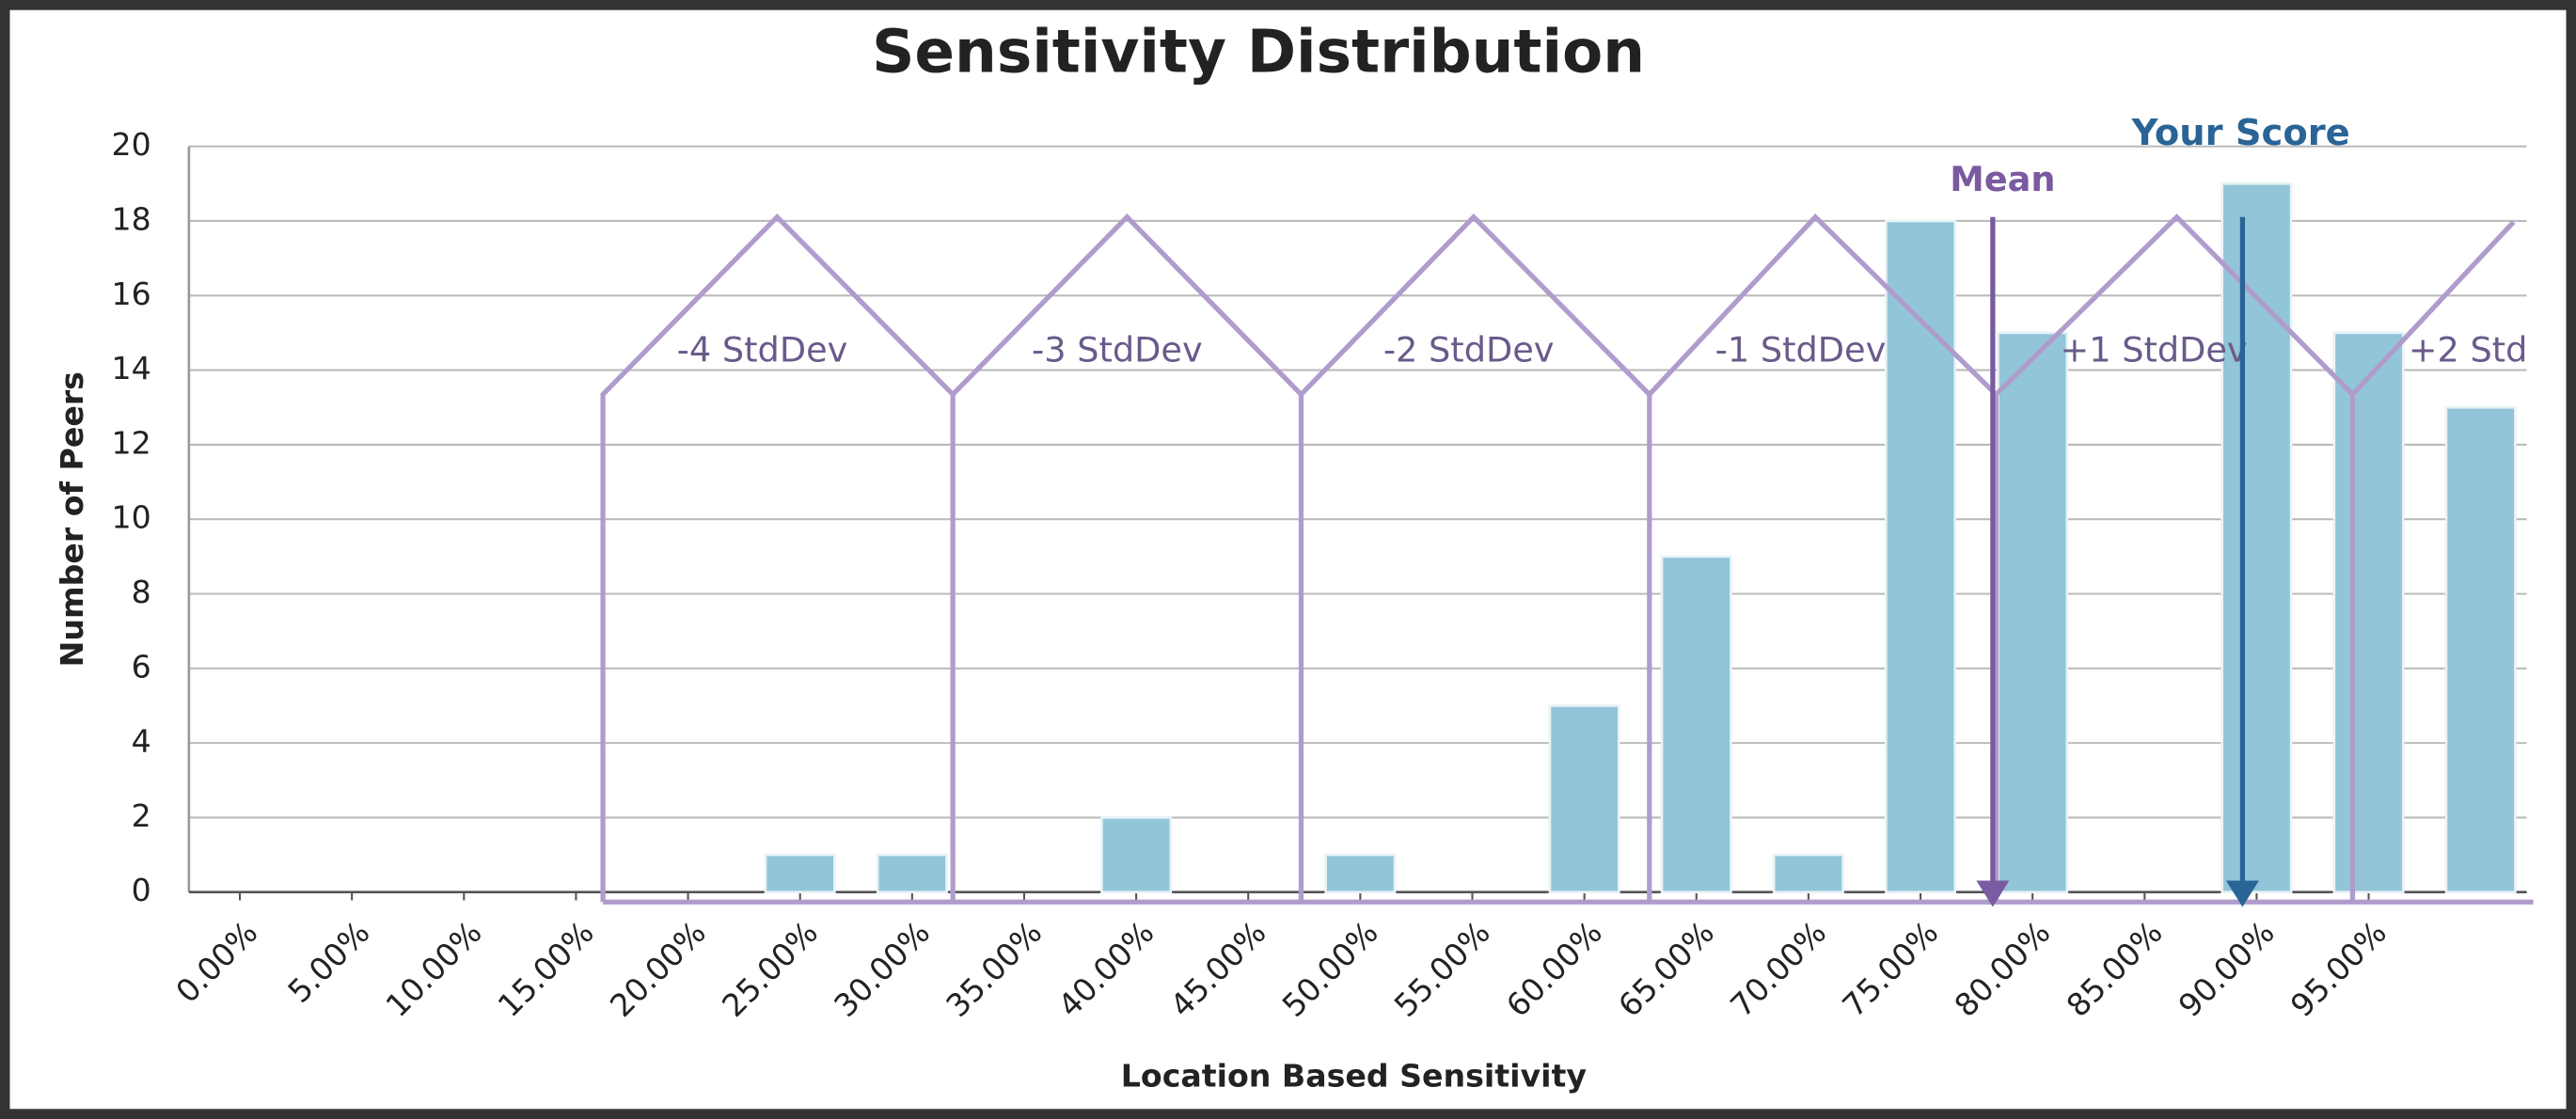 The height and width of the screenshot is (1119, 2576). I want to click on y-tick-label: 18, so click(130, 218).